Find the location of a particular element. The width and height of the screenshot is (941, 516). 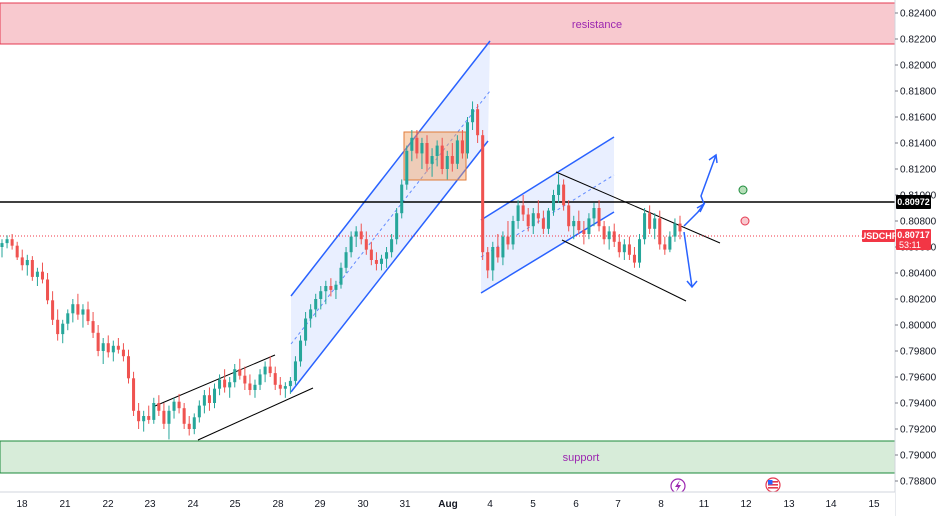

y-tick-label: 0.79800 is located at coordinates (918, 352).